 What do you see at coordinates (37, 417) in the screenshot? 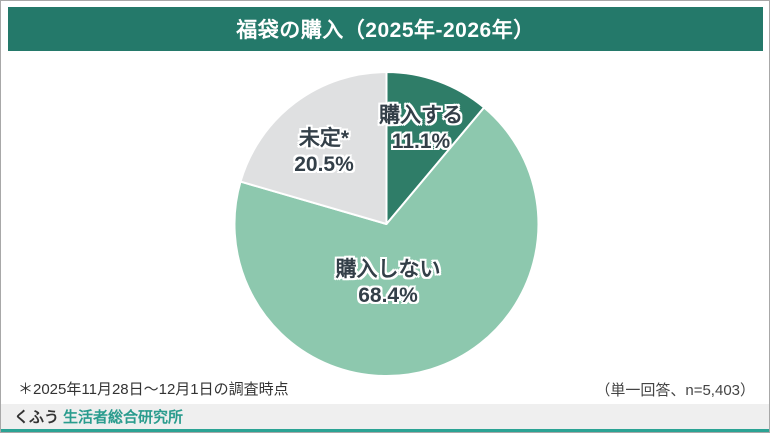
I see `brand-logo-kufu: くふう` at bounding box center [37, 417].